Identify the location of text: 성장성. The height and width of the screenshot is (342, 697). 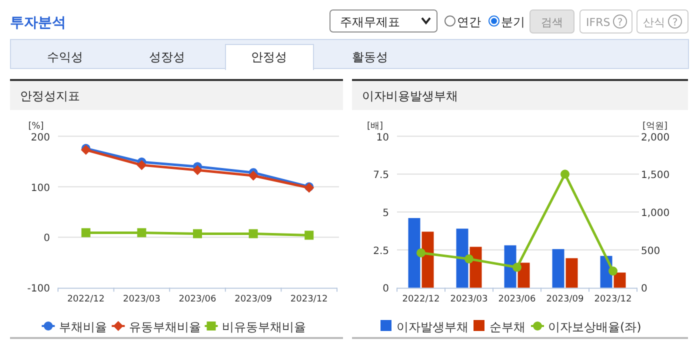
(167, 57).